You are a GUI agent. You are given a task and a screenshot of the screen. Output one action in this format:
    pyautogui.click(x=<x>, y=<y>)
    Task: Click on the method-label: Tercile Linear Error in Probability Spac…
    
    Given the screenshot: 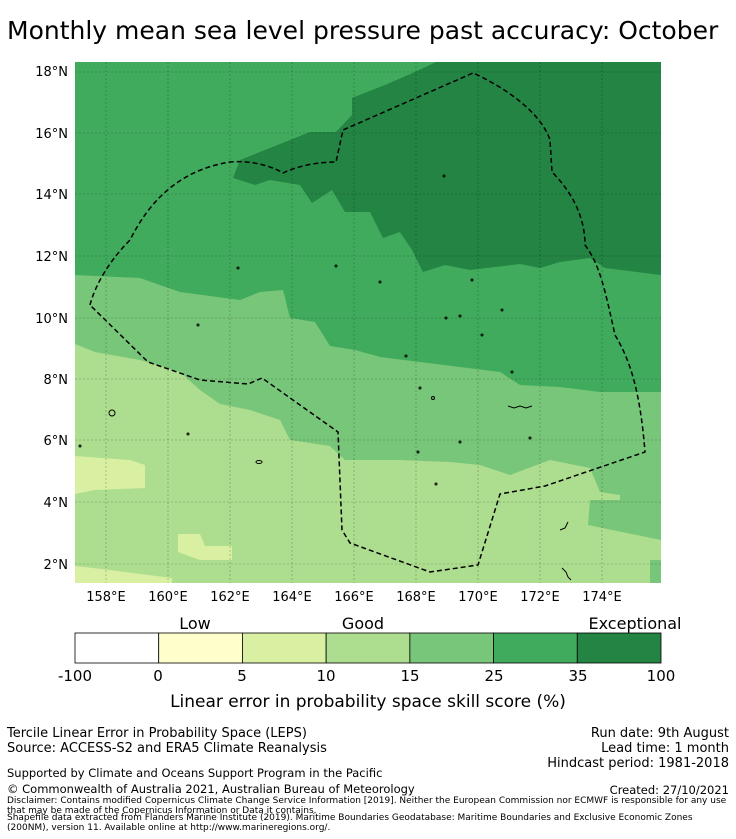 What is the action you would take?
    pyautogui.click(x=157, y=733)
    